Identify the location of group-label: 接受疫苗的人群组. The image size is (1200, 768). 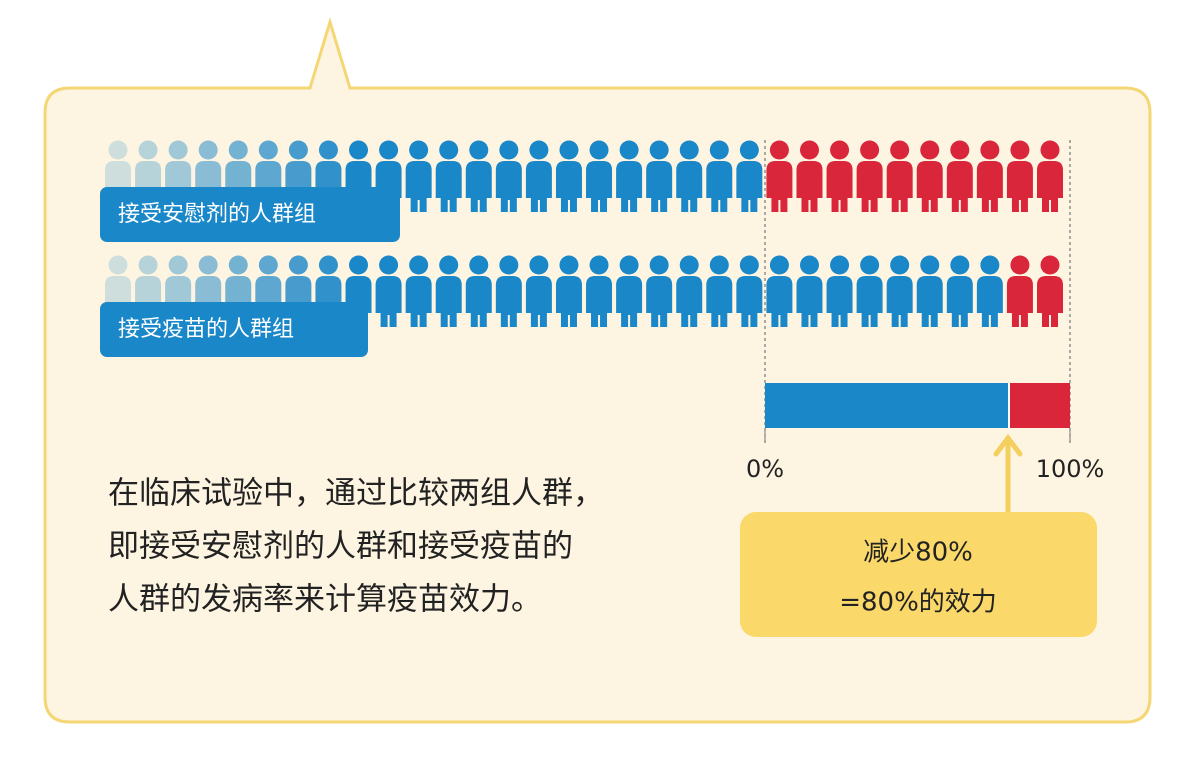
(206, 329).